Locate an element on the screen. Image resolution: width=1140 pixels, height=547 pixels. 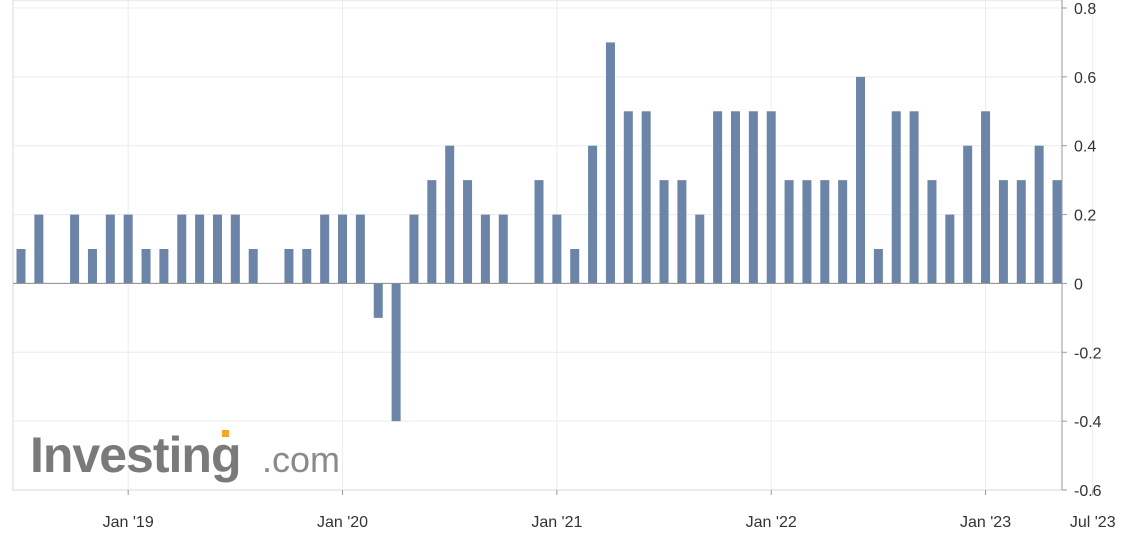
watermark-brand: Investing is located at coordinates (135, 455).